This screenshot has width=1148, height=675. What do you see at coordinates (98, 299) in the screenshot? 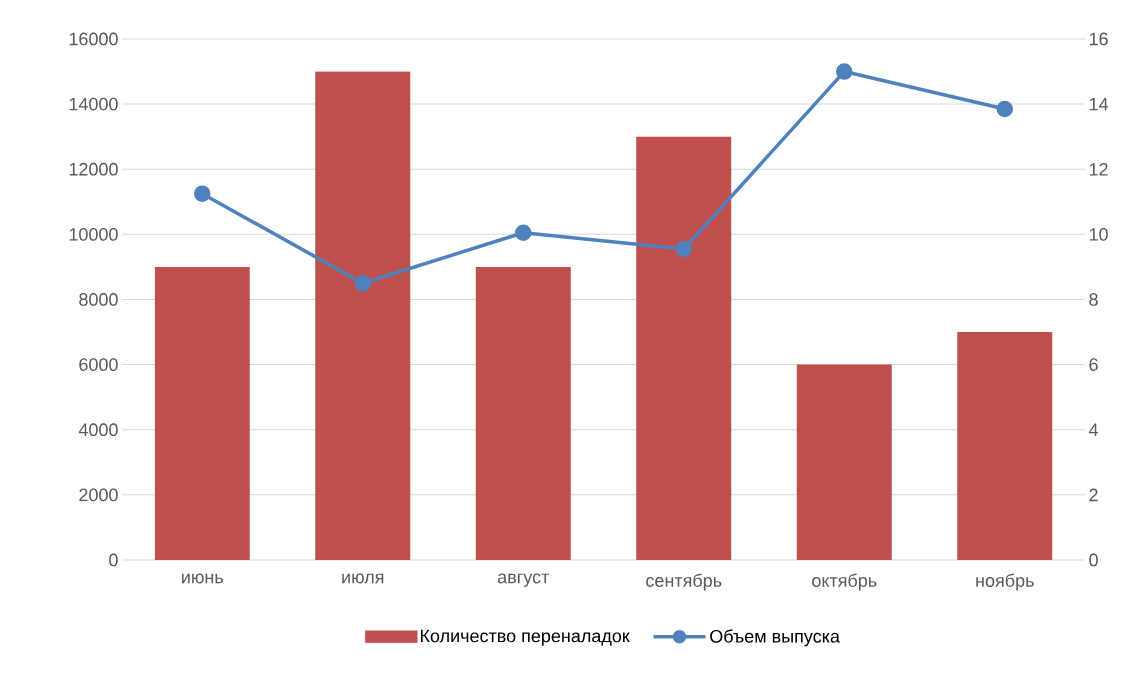
I see `y-tick-label: 8000` at bounding box center [98, 299].